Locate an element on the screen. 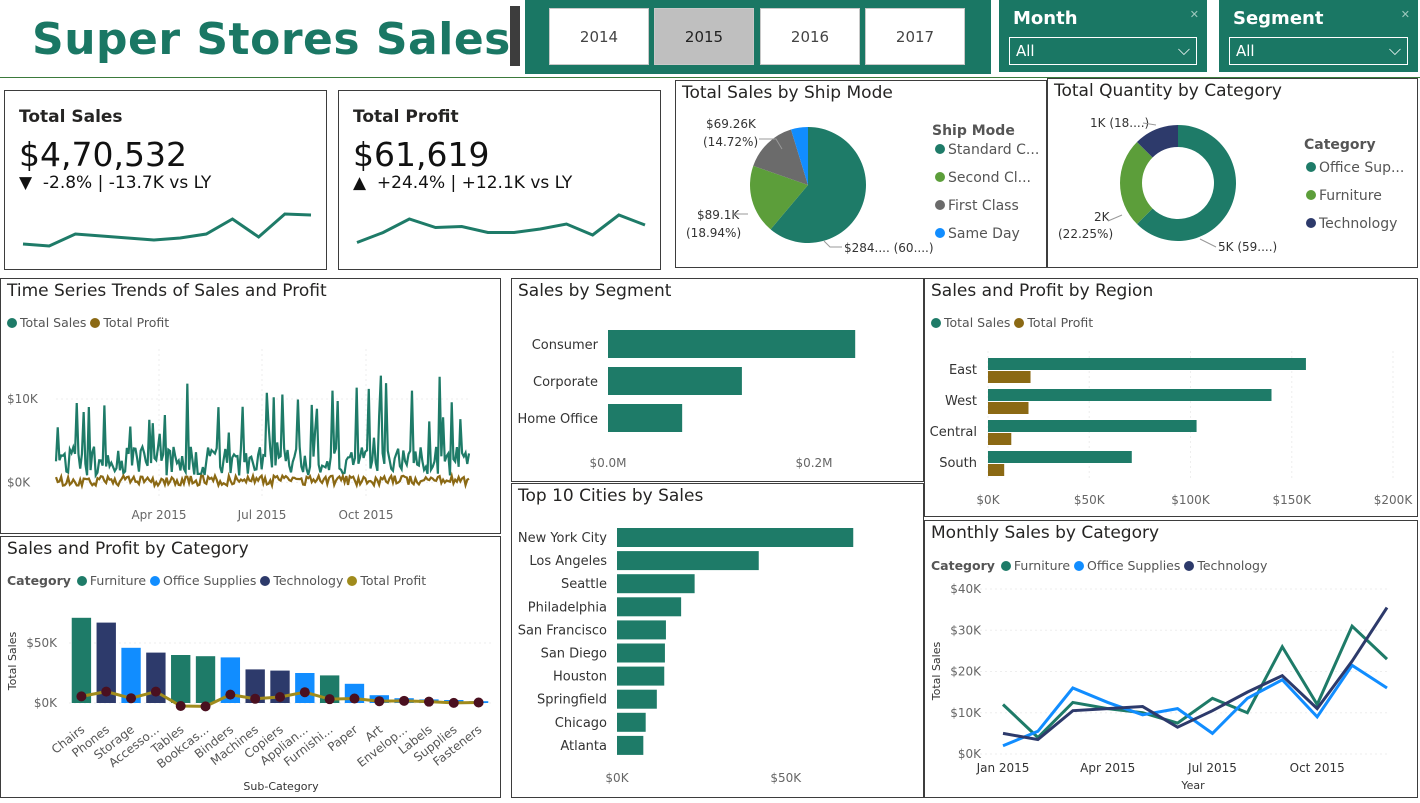 This screenshot has height=803, width=1420. y-axis-title: Total Sales is located at coordinates (936, 672).